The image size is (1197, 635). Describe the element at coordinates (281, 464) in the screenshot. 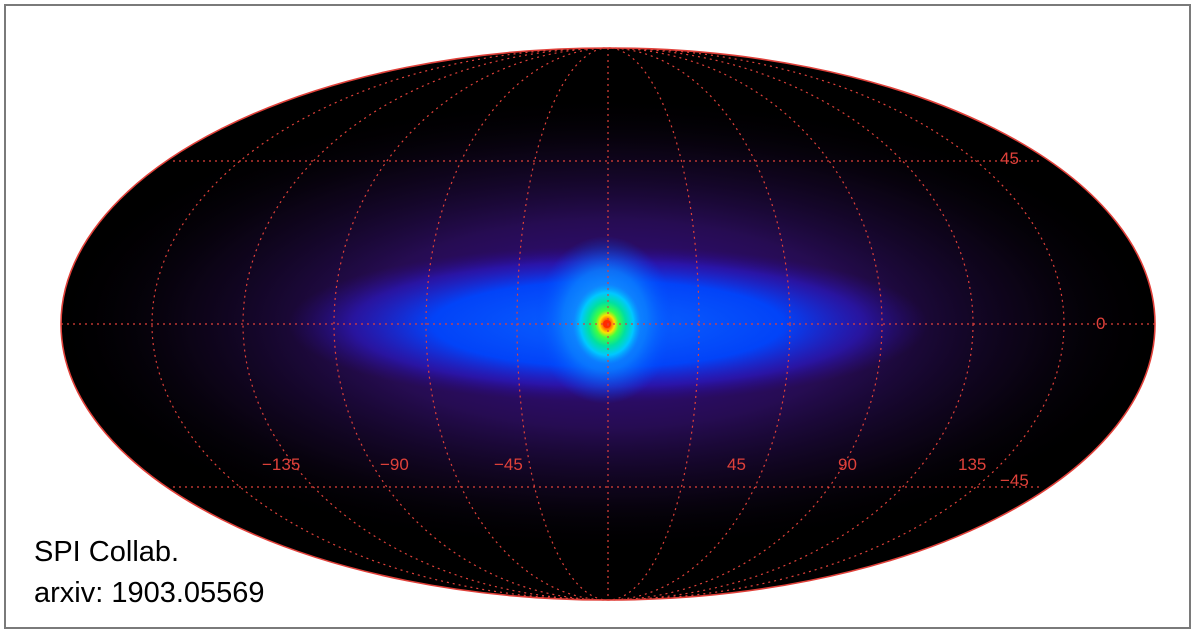

I see `lon-label-minus135: −135` at that location.